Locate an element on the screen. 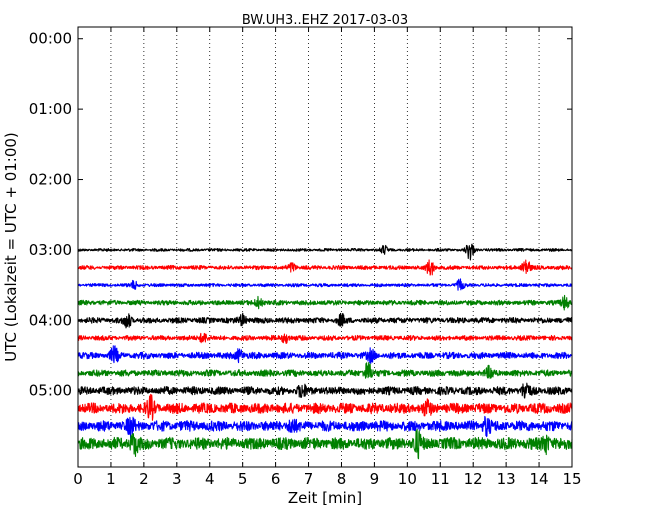 The width and height of the screenshot is (650, 520). x-tick-label: 3 is located at coordinates (177, 479).